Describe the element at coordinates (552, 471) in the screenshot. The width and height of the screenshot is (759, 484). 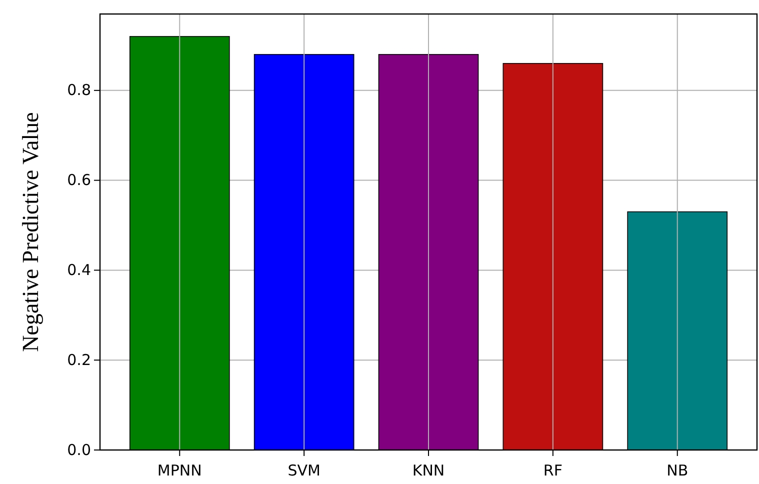
I see `x-tick-label: RF` at that location.